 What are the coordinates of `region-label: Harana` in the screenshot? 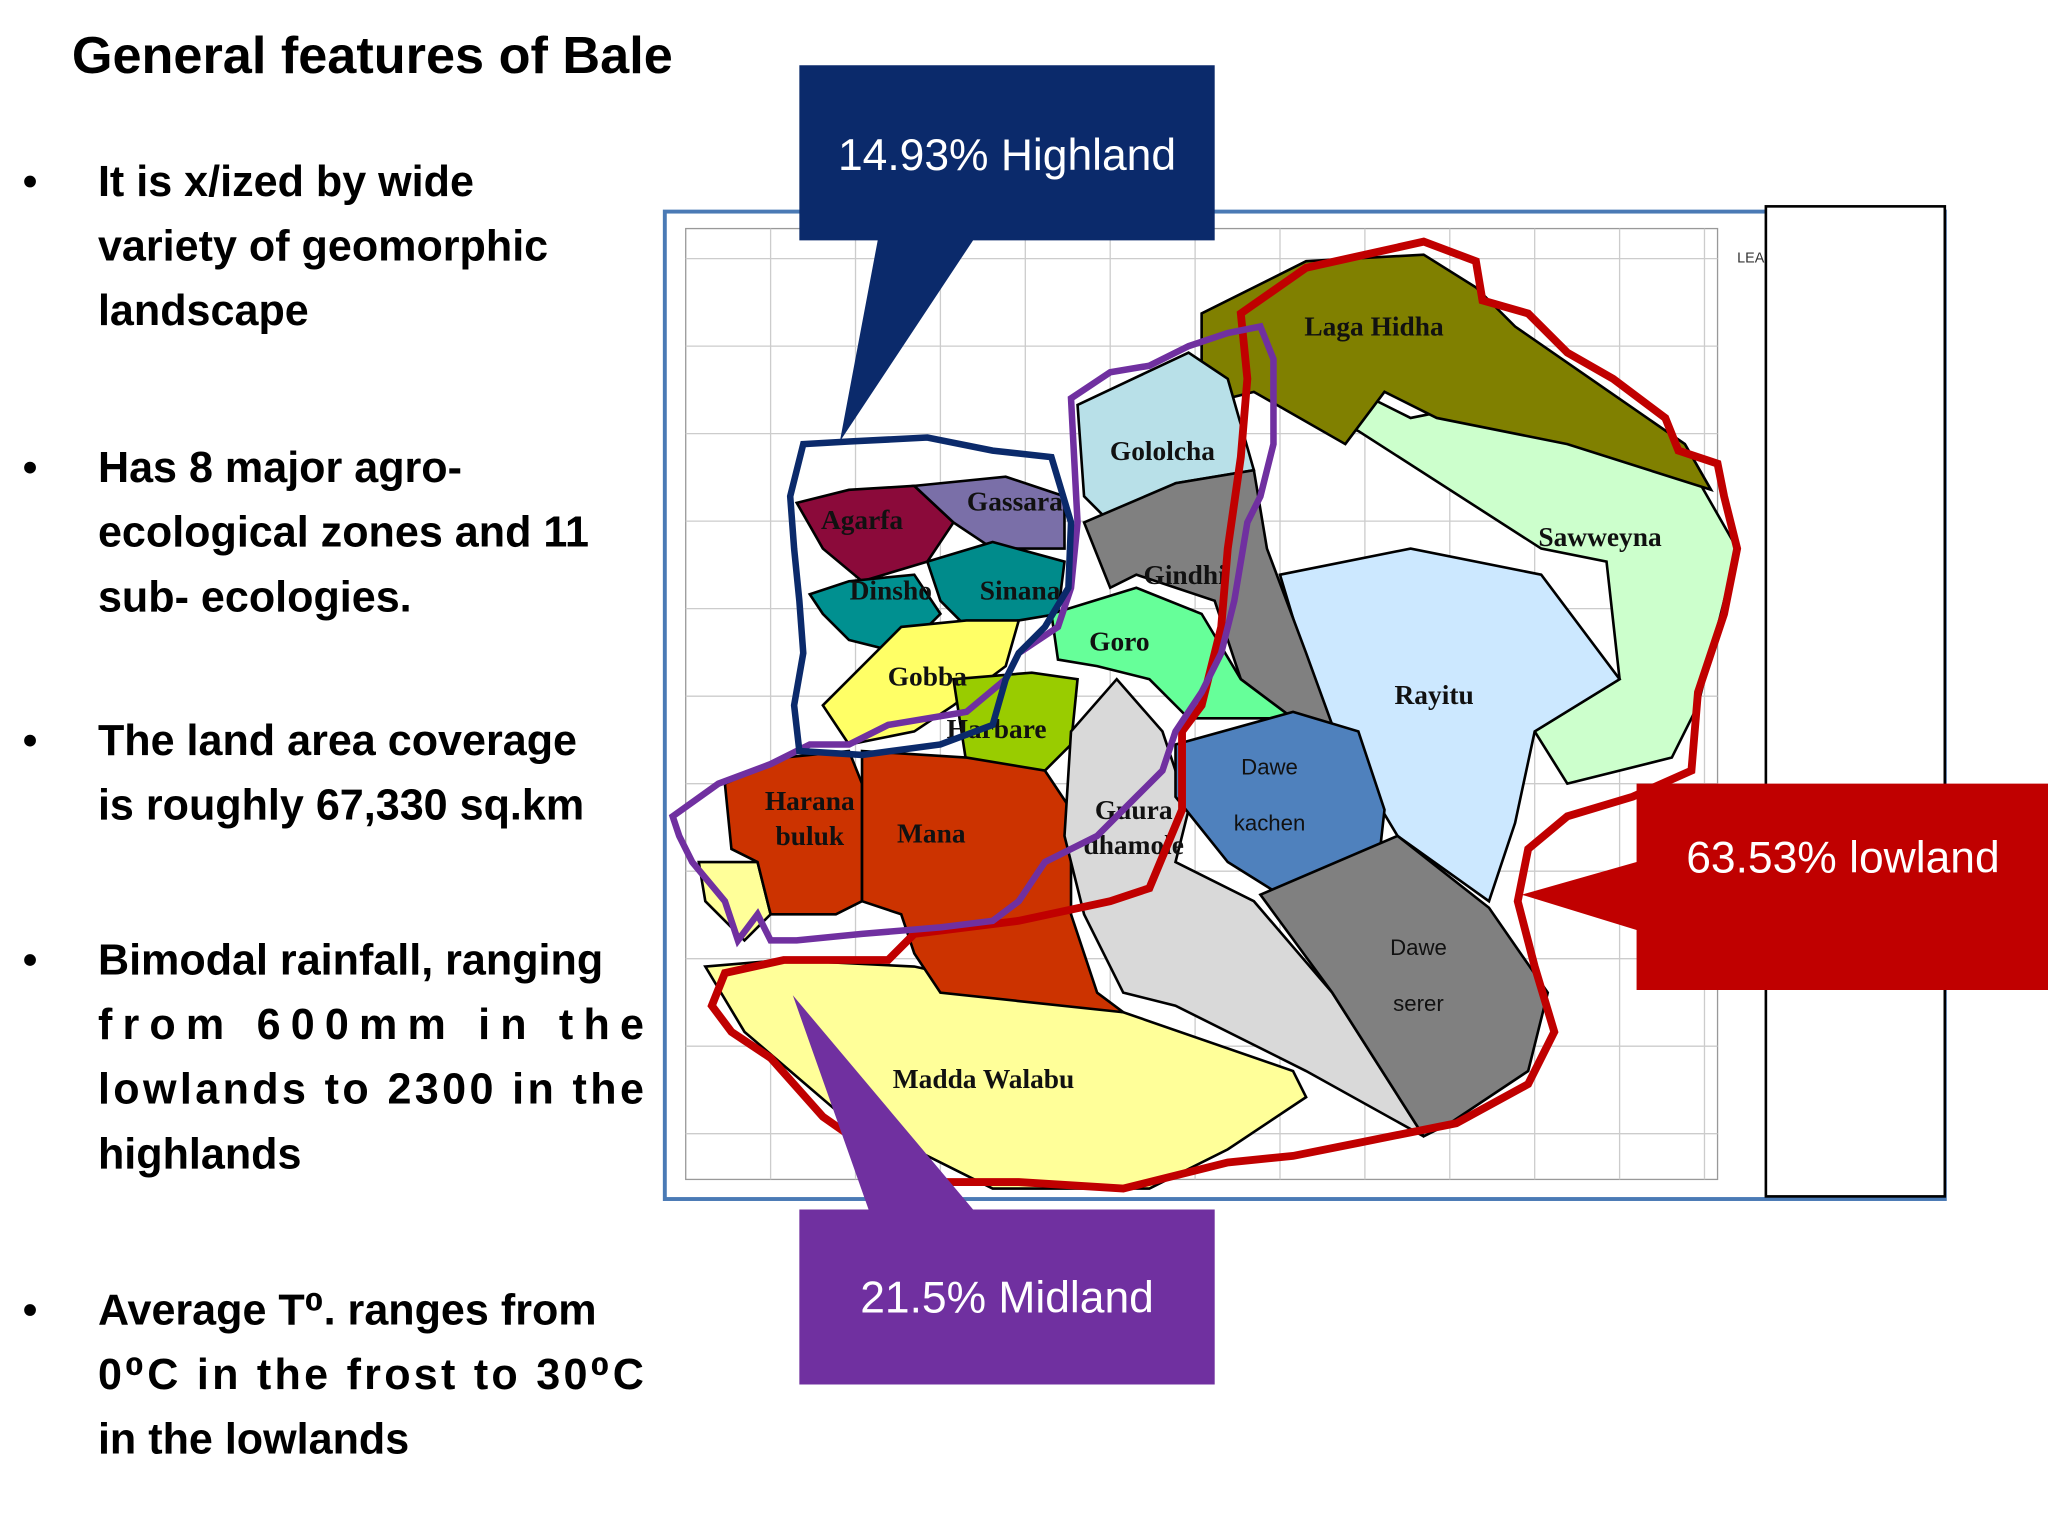 It's located at (810, 801).